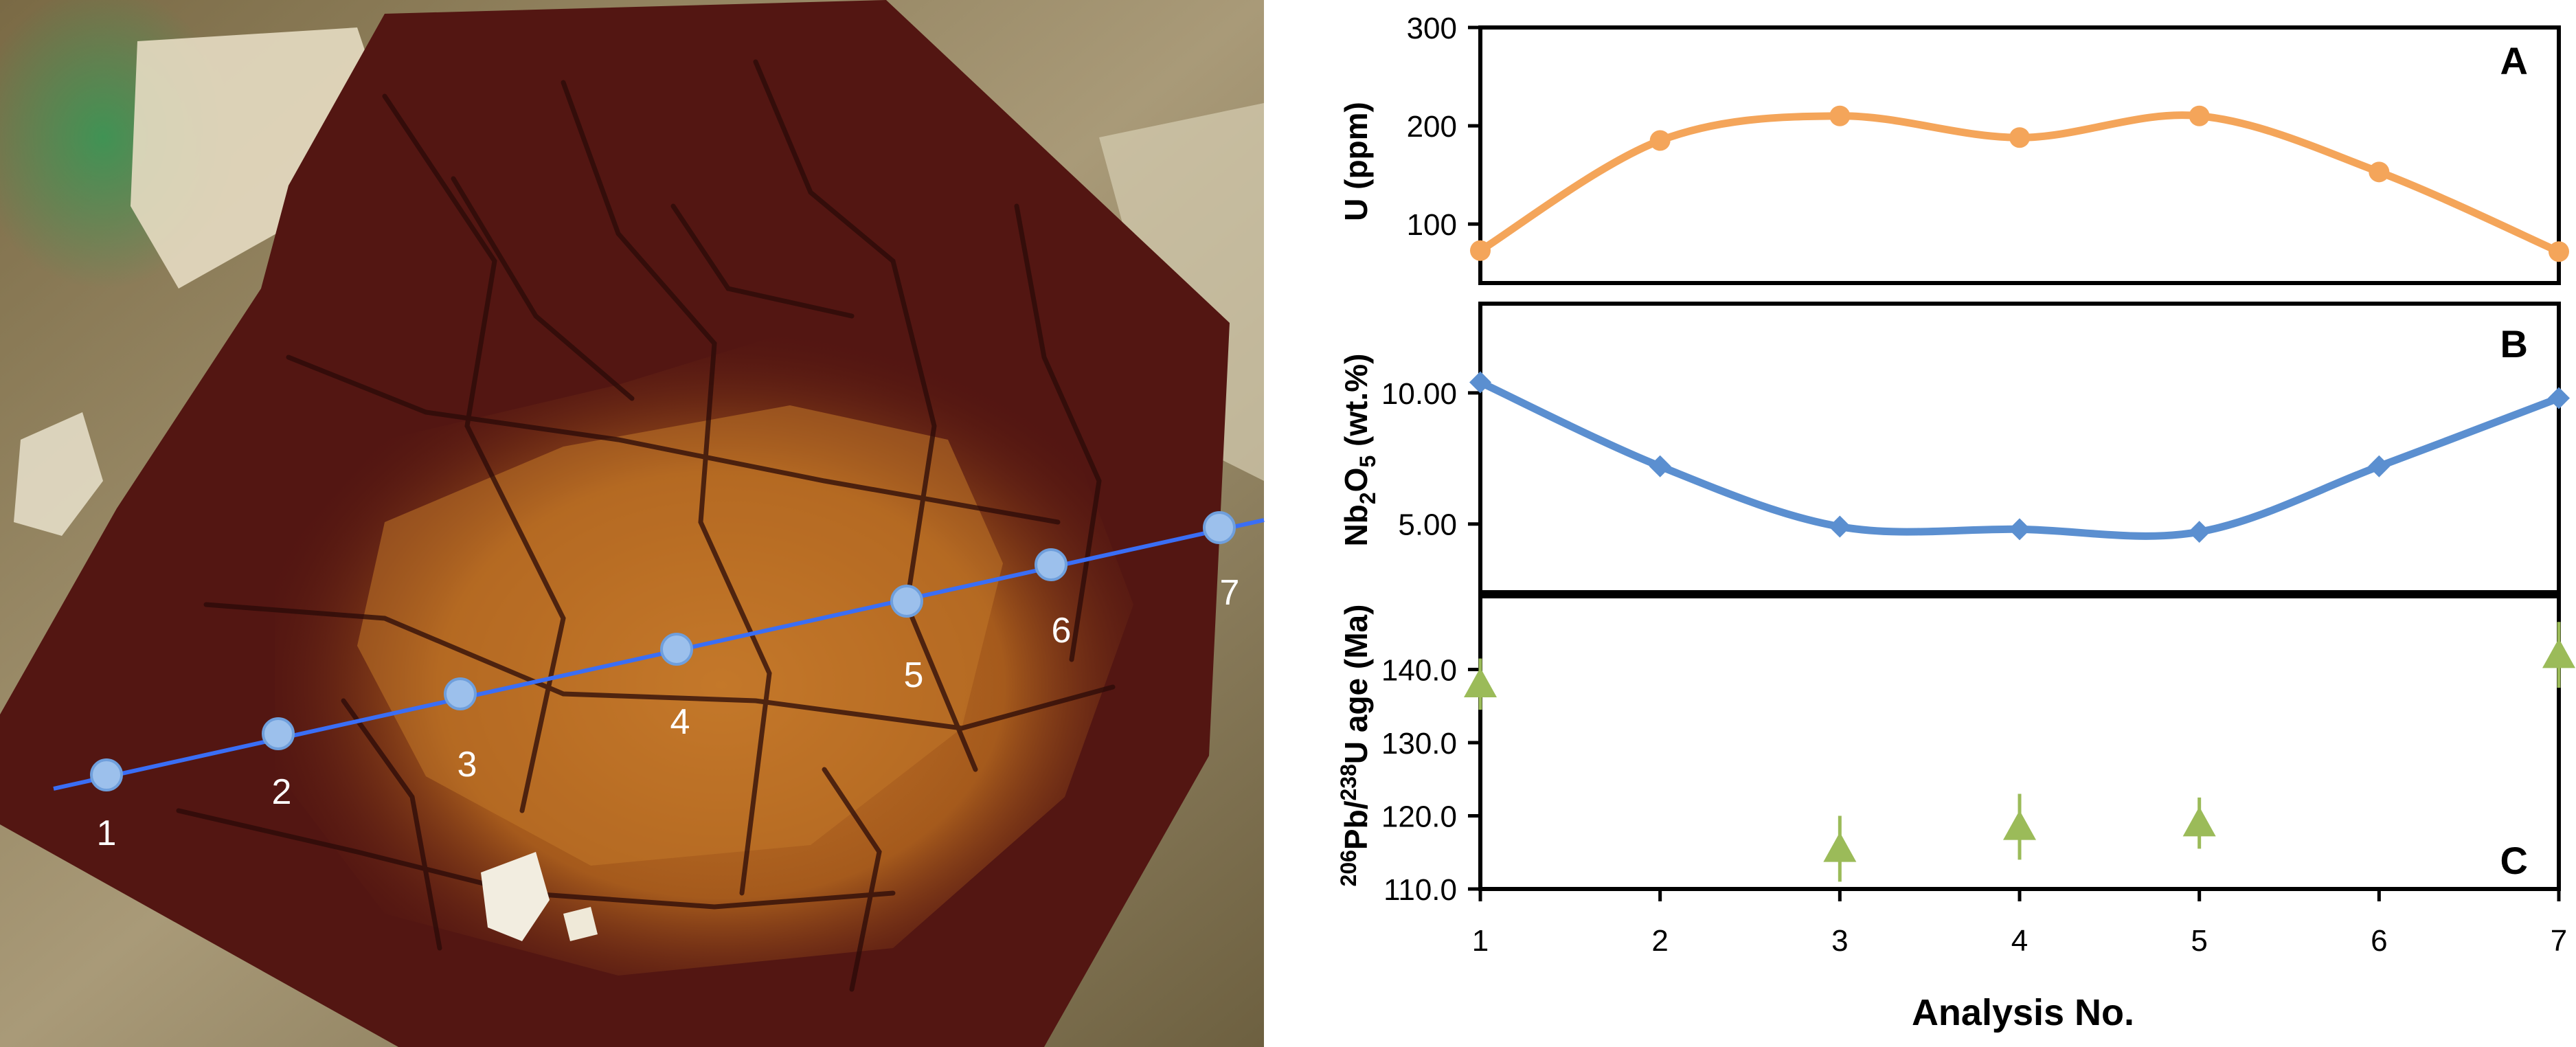 This screenshot has width=2576, height=1047. I want to click on panel-c-letter: C, so click(2514, 860).